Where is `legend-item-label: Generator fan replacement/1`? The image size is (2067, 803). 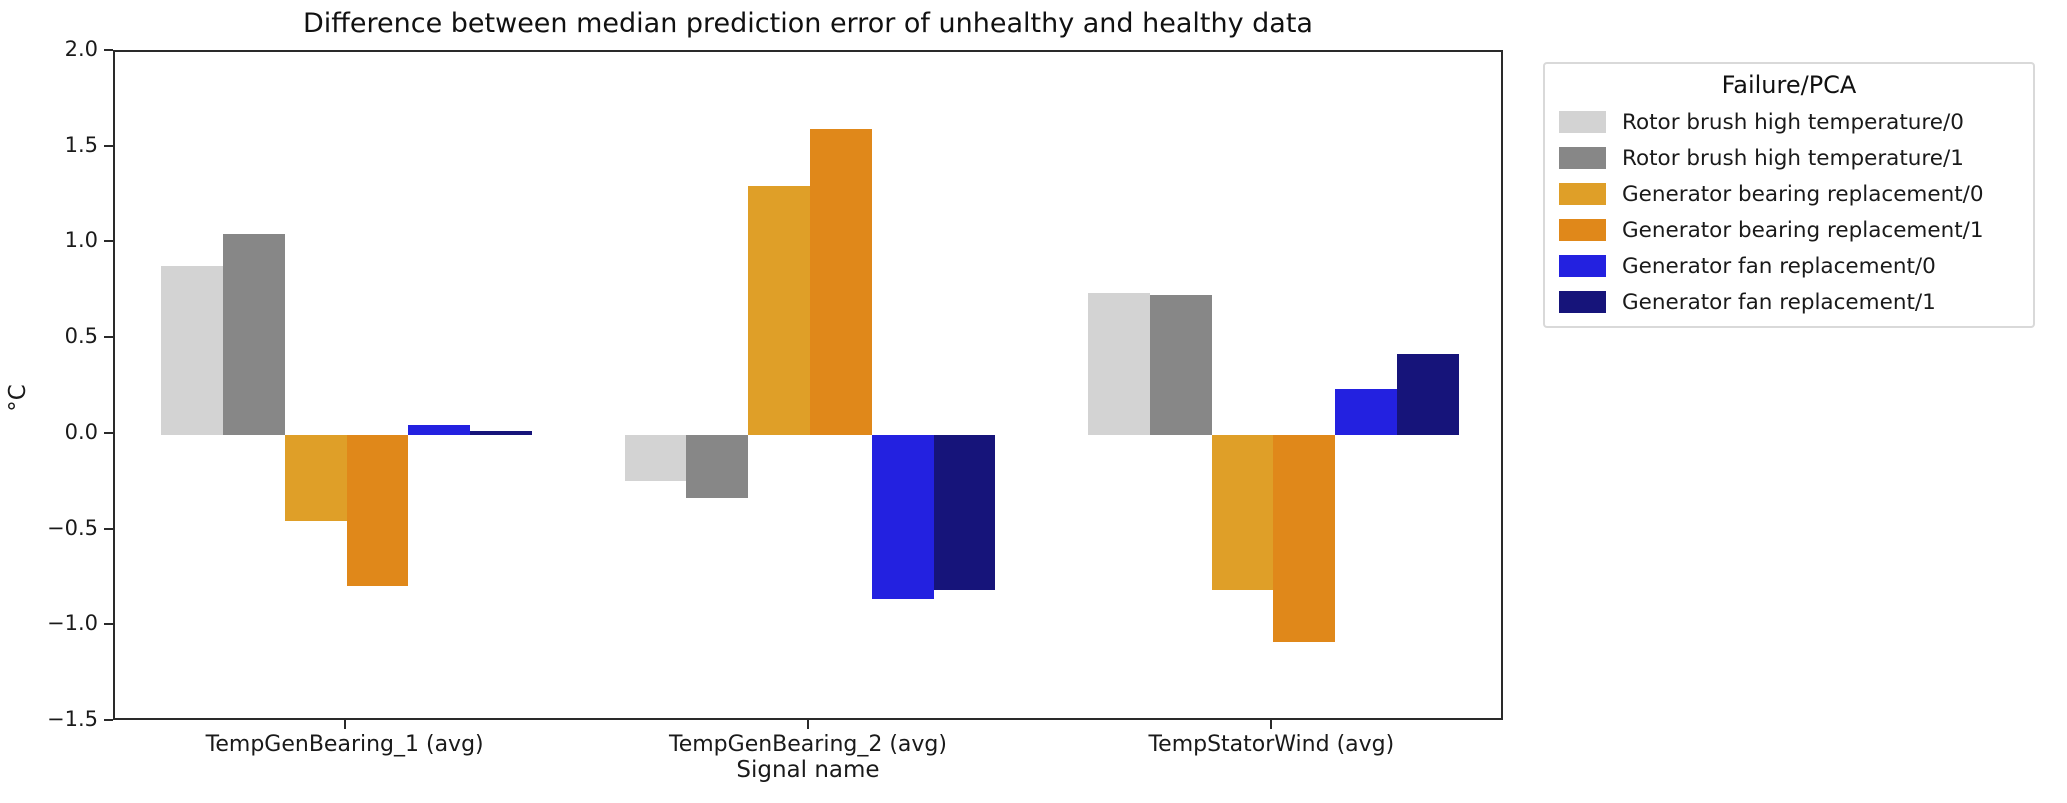 legend-item-label: Generator fan replacement/1 is located at coordinates (1779, 302).